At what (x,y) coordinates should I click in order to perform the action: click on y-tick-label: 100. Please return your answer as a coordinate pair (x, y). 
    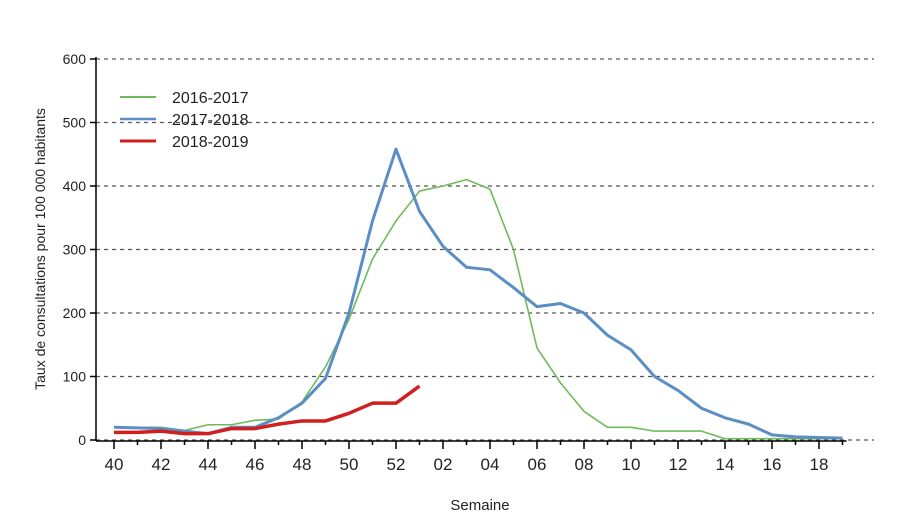
    Looking at the image, I should click on (75, 377).